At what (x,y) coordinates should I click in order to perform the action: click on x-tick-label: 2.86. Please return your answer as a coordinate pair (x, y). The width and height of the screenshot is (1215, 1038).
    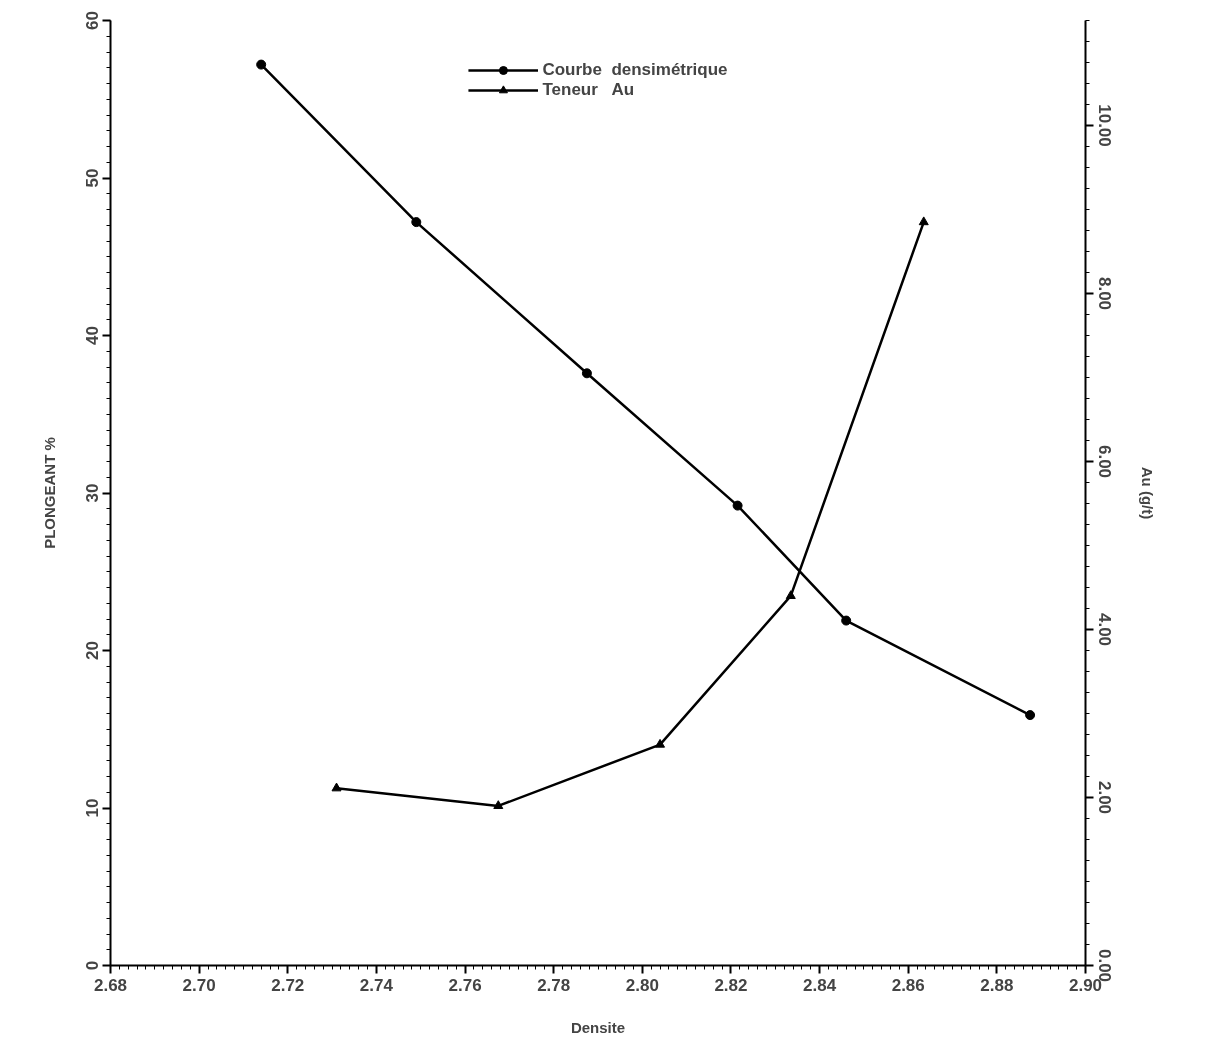
    Looking at the image, I should click on (908, 985).